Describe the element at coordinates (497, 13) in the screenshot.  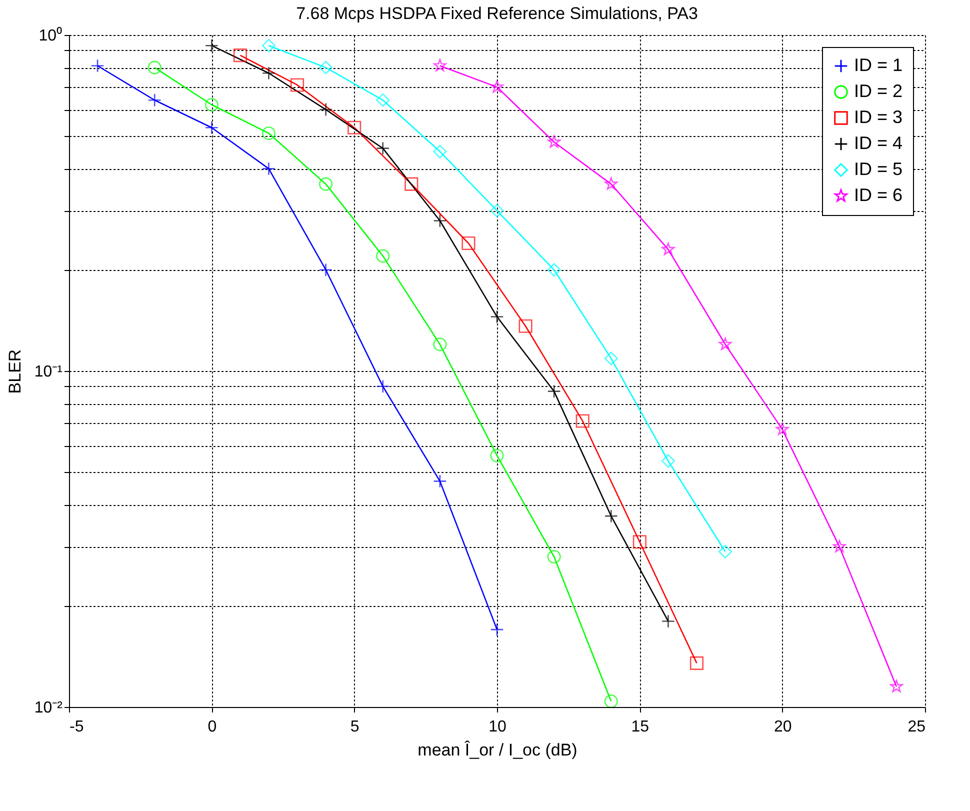
I see `chart-title: 7.68 Mcps HSDPA Fixed Reference Simulations, PA3` at that location.